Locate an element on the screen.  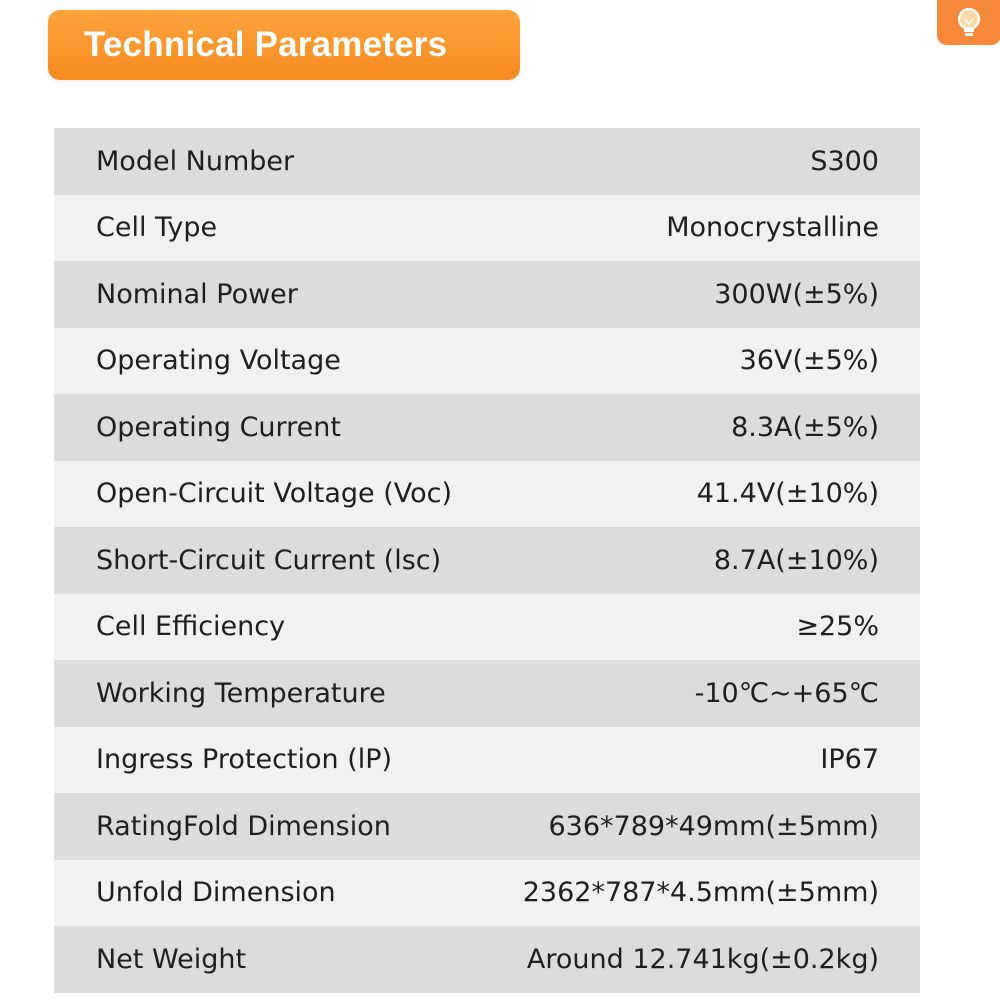
parameter-value: 8.7A(±10%) is located at coordinates (796, 560).